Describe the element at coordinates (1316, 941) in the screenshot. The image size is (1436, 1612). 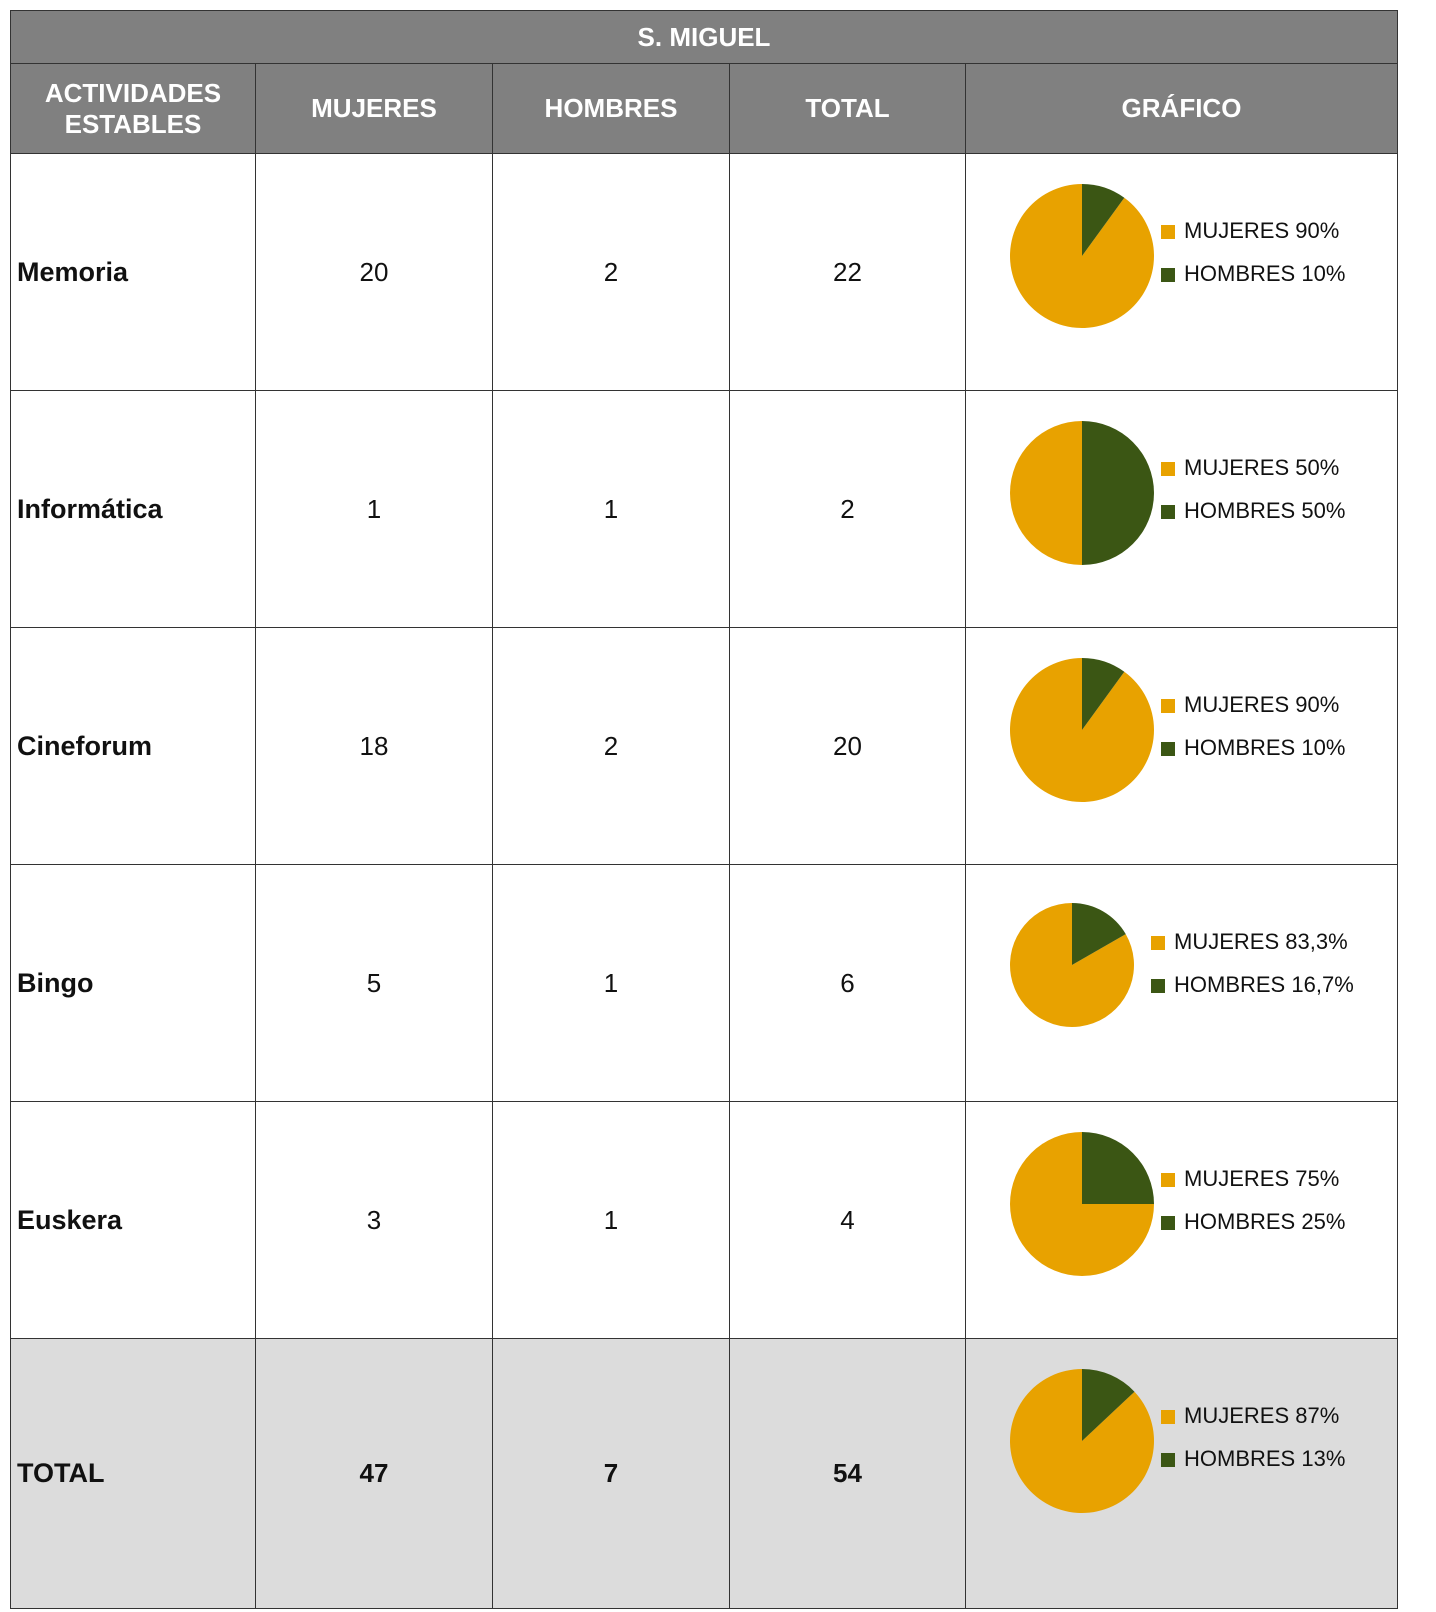
I see `legend-value: 83,3%` at that location.